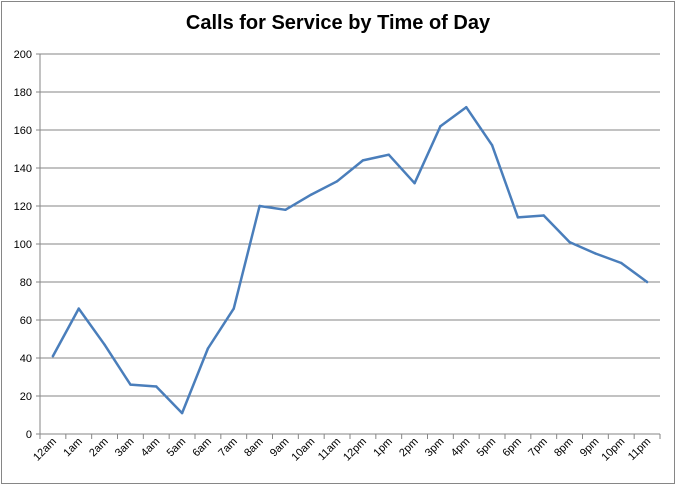 Image resolution: width=676 pixels, height=485 pixels. What do you see at coordinates (125, 448) in the screenshot?
I see `x-tick-label-3am: 3am` at bounding box center [125, 448].